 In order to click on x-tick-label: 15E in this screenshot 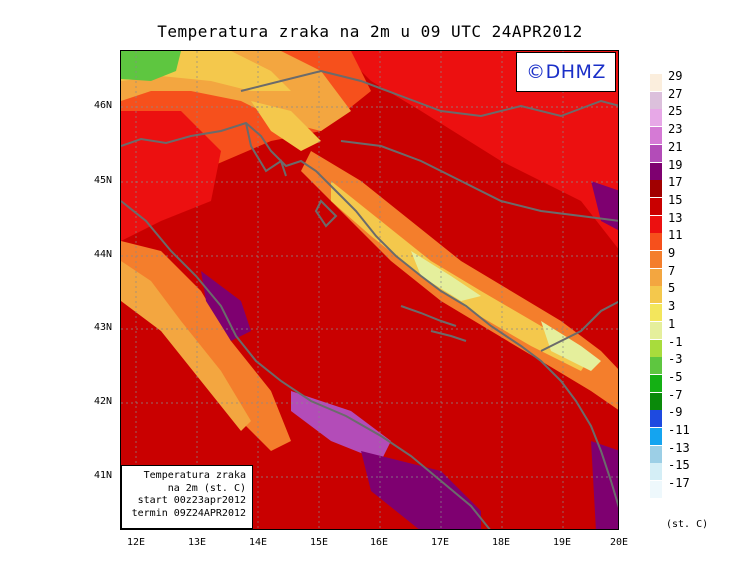, I will do `click(319, 542)`.